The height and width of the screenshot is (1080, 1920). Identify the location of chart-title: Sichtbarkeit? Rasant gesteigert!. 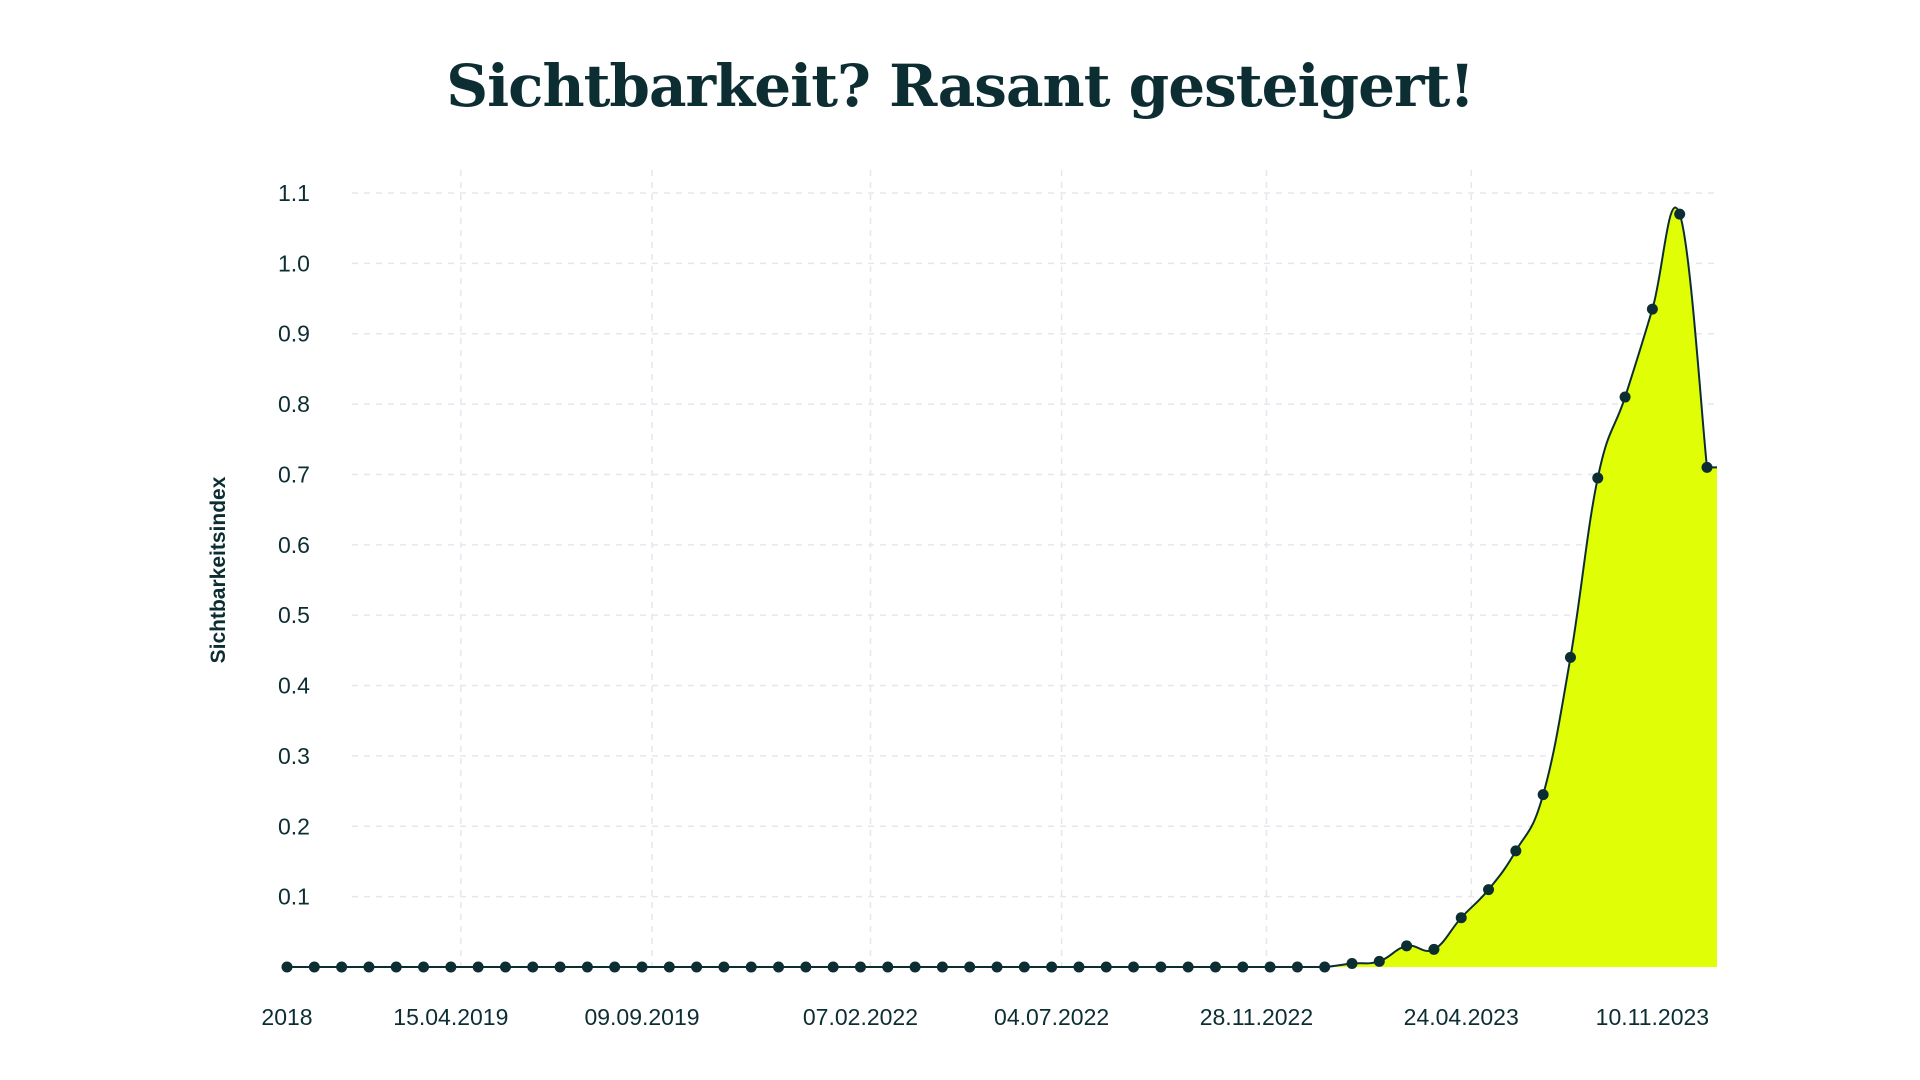
(960, 86).